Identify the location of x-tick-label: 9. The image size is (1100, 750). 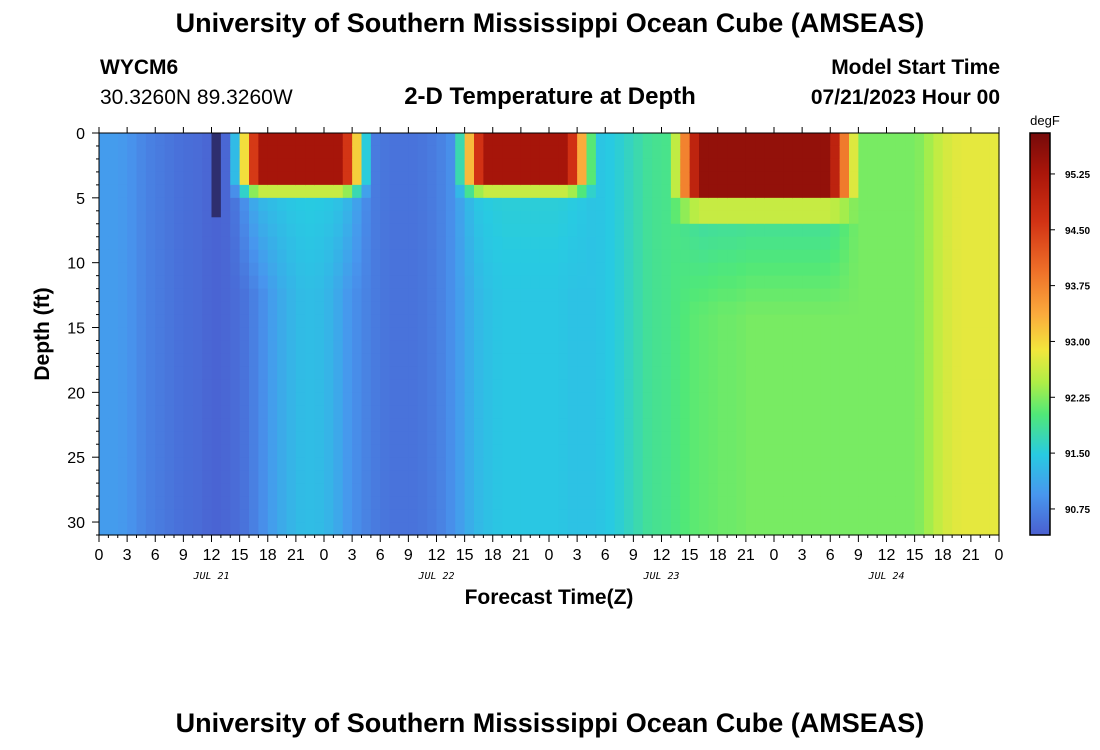
(633, 555).